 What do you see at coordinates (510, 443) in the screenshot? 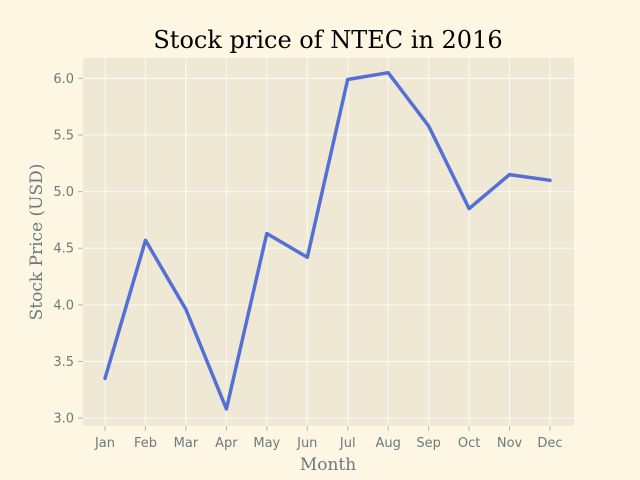
I see `x-tick-label: Nov` at bounding box center [510, 443].